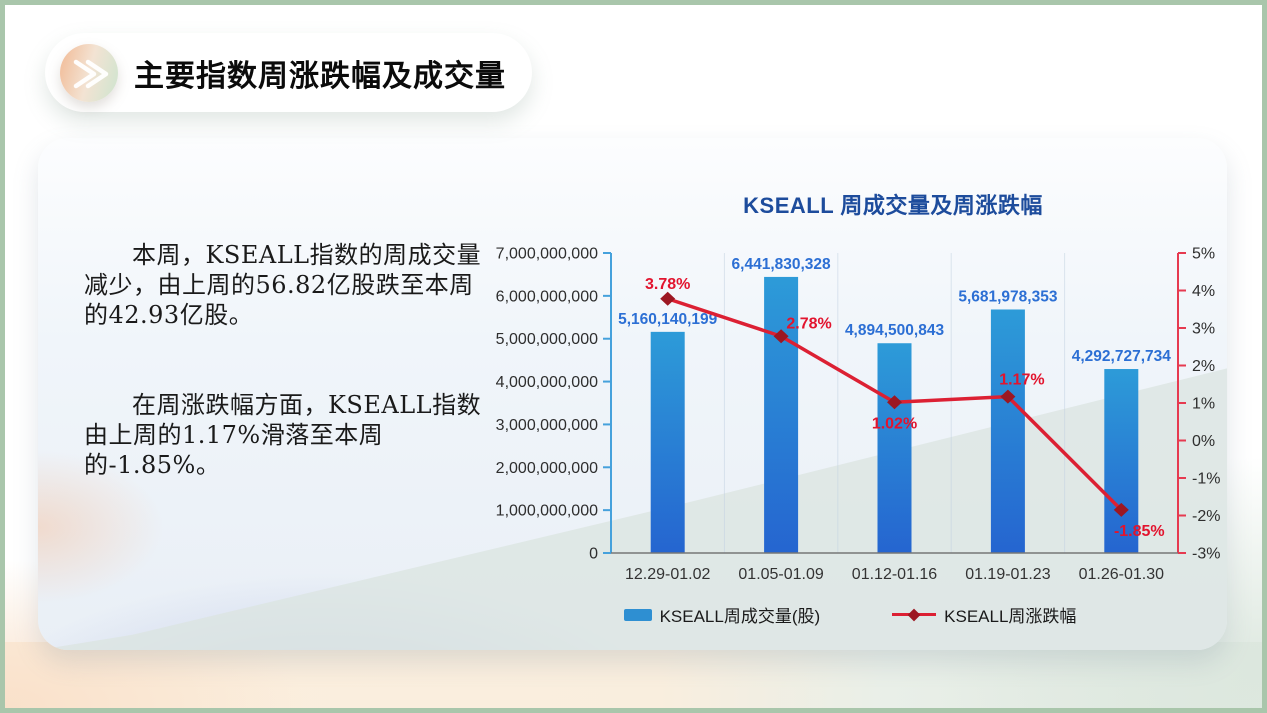 The height and width of the screenshot is (713, 1267). I want to click on right-axis-tick-label: 0%, so click(1203, 441).